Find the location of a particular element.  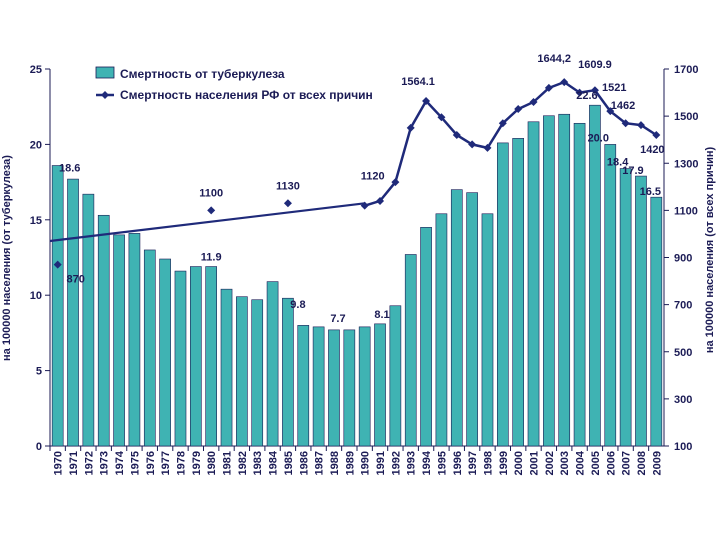

line-value-label-1990: 1120 is located at coordinates (373, 177).